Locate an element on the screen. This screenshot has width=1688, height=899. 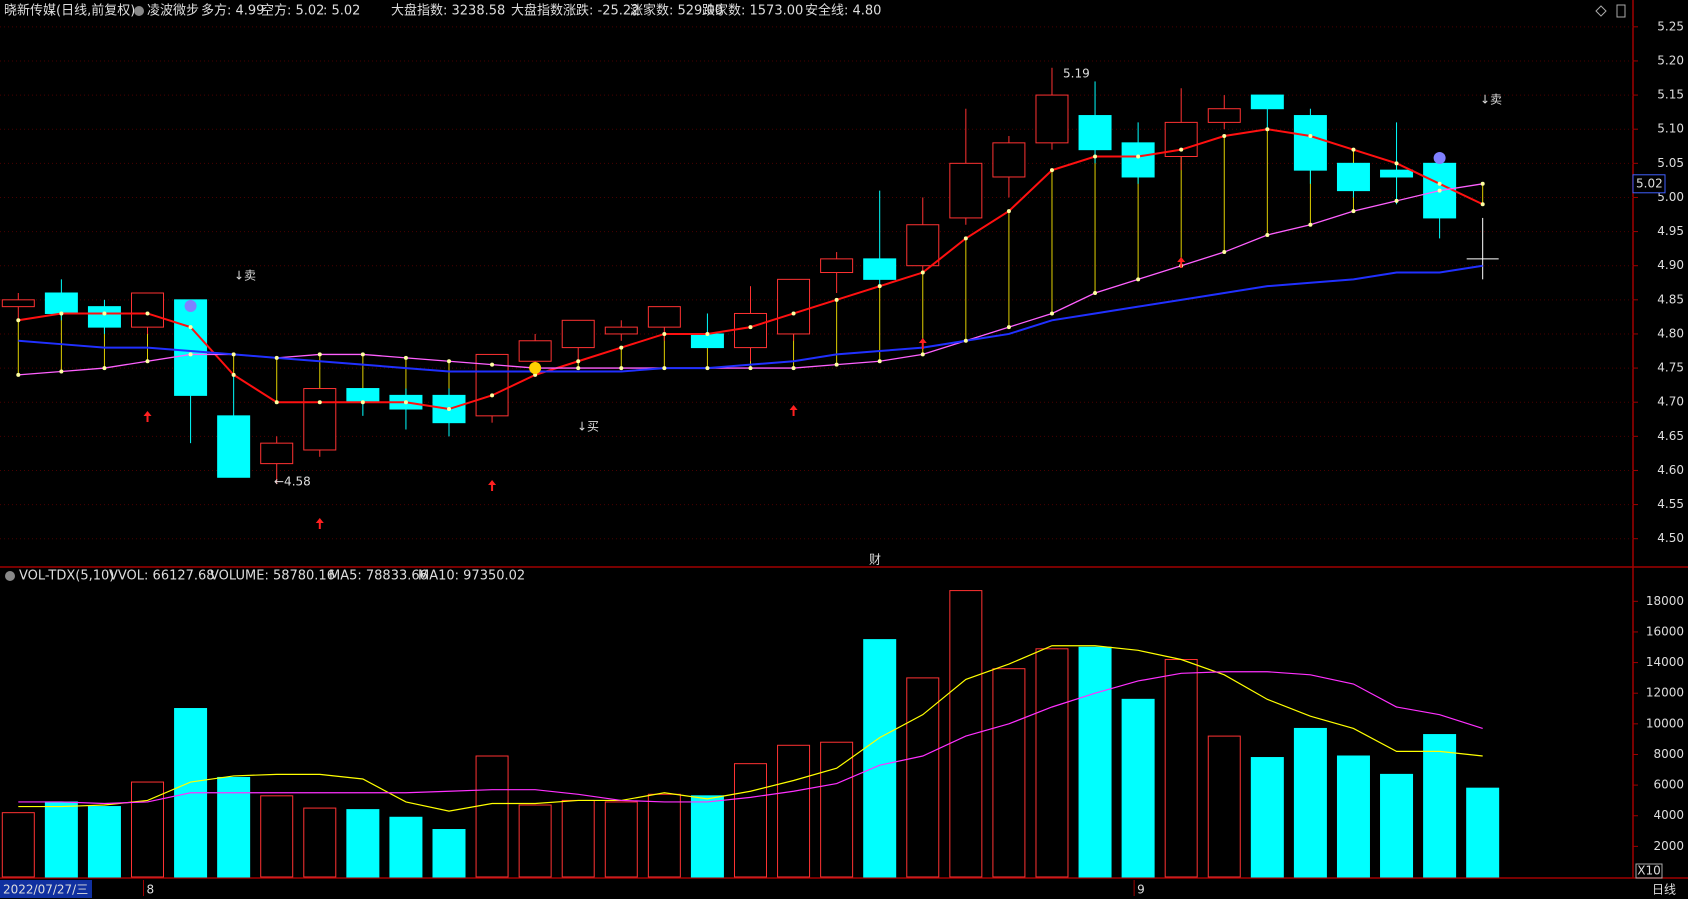
price-tag-box is located at coordinates (1649, 184).